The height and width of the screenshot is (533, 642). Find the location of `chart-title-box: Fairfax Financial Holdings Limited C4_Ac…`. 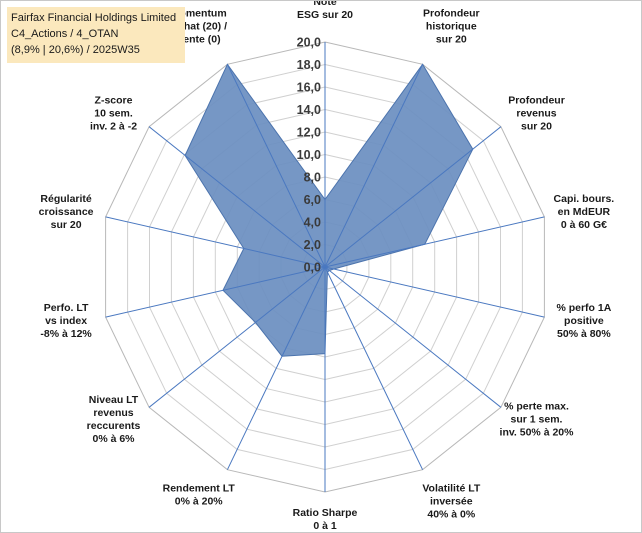

chart-title-box: Fairfax Financial Holdings Limited C4_Ac… is located at coordinates (96, 35).